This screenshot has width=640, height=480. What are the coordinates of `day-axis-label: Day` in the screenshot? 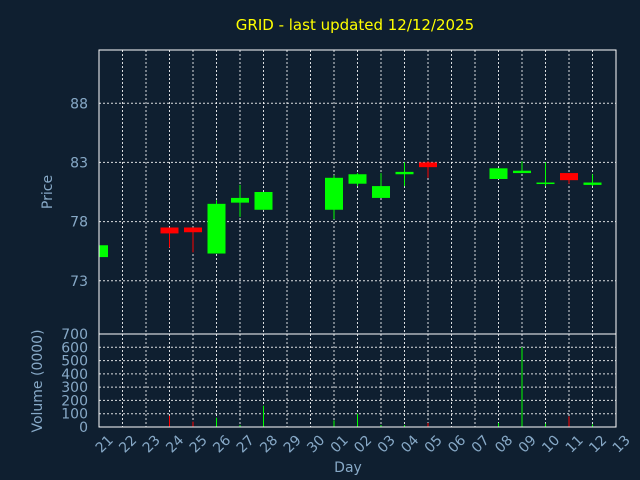 It's located at (348, 468).